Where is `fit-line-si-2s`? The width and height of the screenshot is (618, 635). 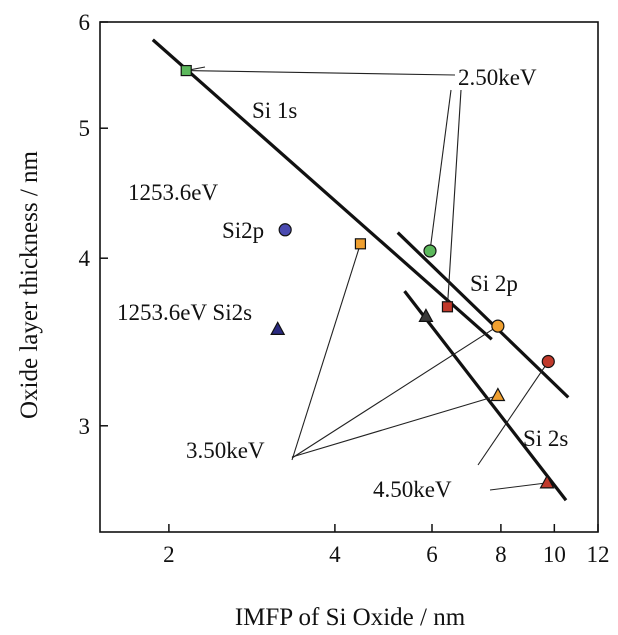 fit-line-si-2s is located at coordinates (485, 396).